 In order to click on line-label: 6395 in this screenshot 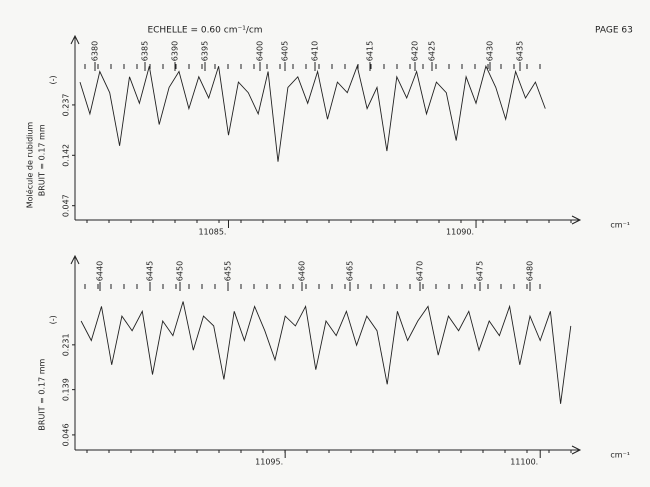, I will do `click(205, 51)`.